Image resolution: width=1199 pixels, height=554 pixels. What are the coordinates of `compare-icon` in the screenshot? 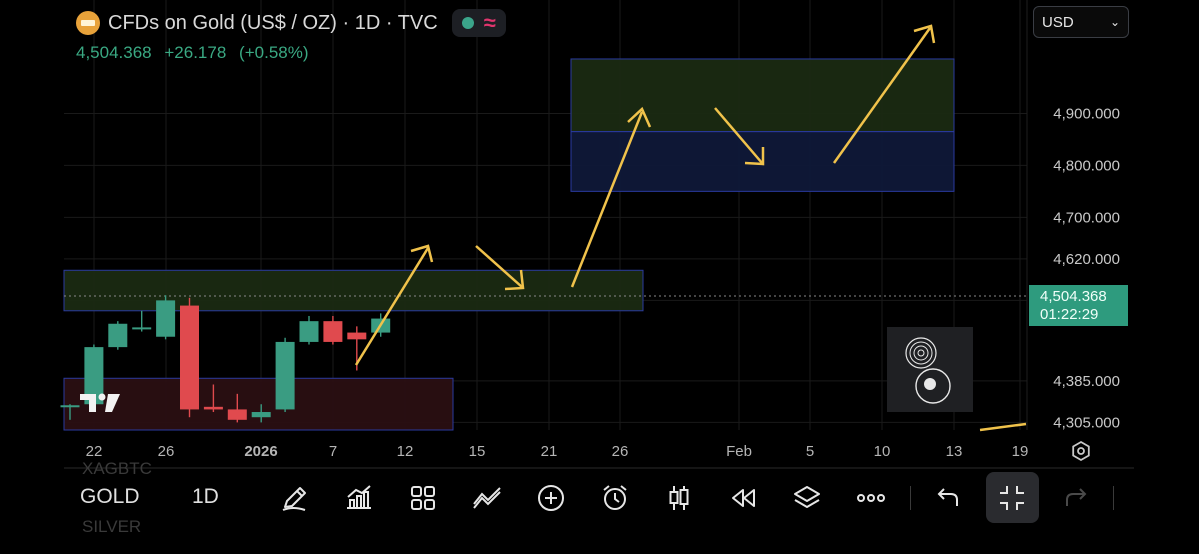 It's located at (487, 498).